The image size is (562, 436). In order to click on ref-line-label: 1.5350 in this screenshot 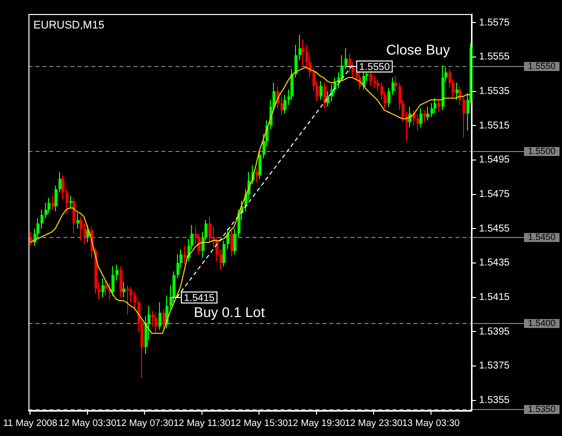, I will do `click(542, 409)`.